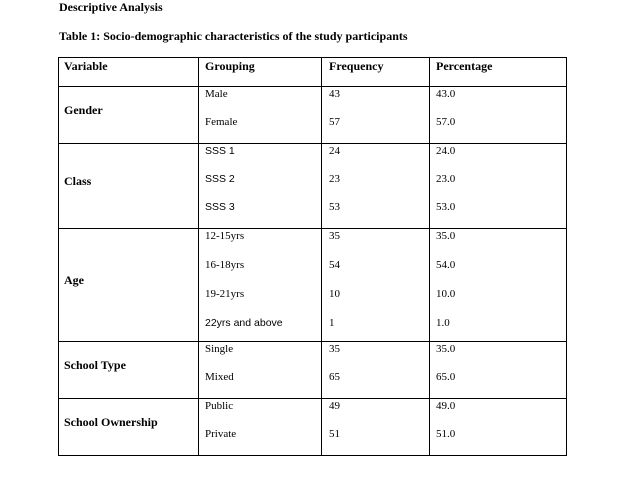 The width and height of the screenshot is (625, 503). I want to click on header-percentage: Percentage, so click(464, 66).